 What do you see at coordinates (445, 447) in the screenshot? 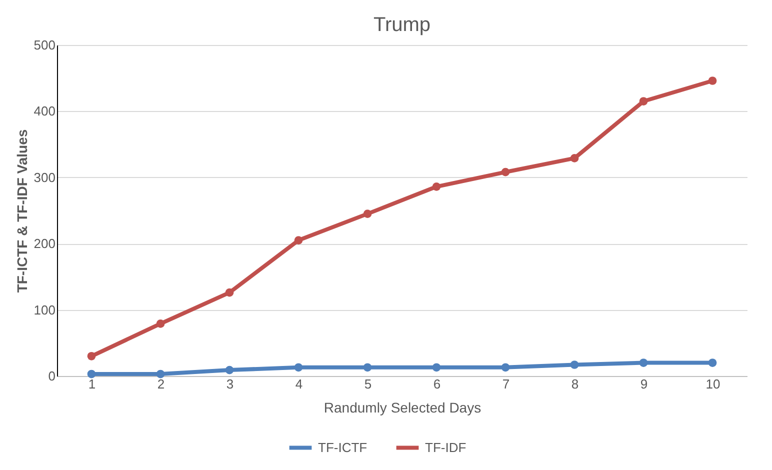
I see `legend-label: TF-IDF` at bounding box center [445, 447].